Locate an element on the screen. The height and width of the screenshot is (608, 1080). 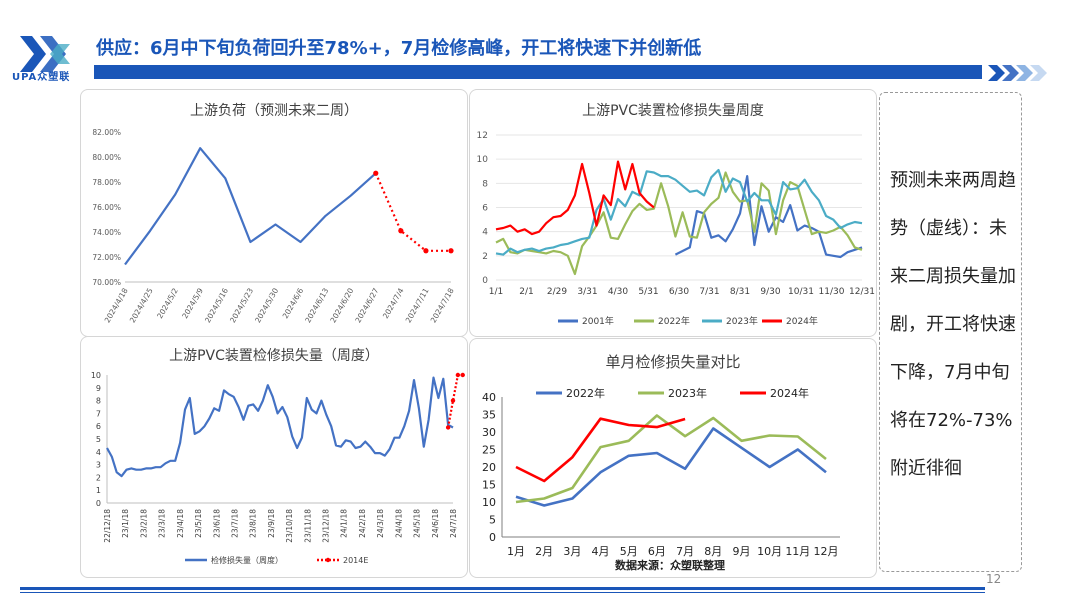
y-tick-label: 82.00% is located at coordinates (106, 132).